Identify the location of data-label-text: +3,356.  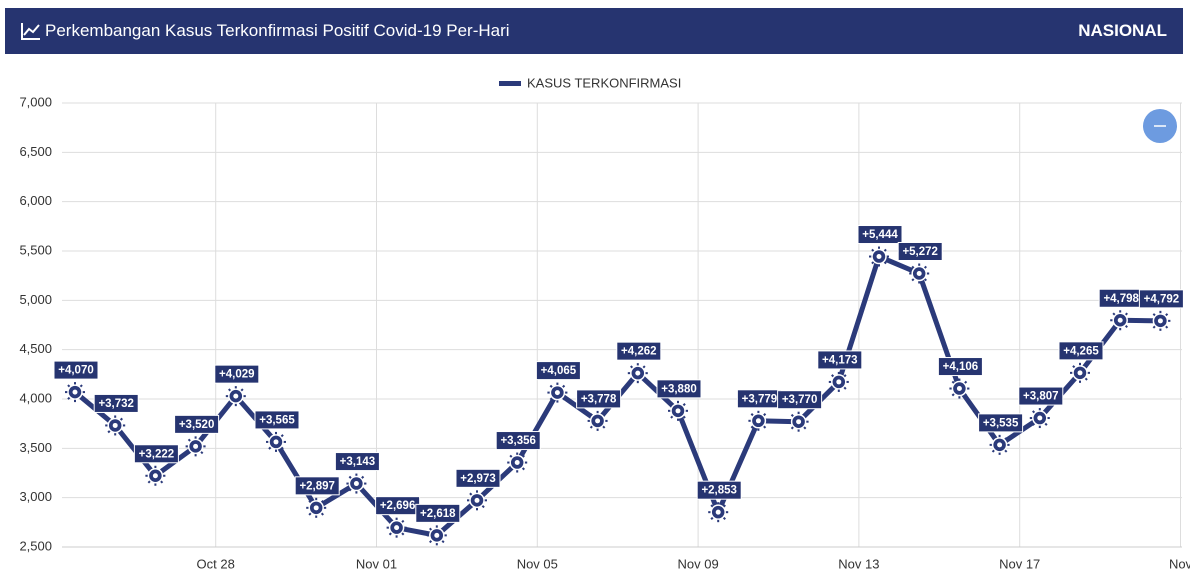
(518, 441).